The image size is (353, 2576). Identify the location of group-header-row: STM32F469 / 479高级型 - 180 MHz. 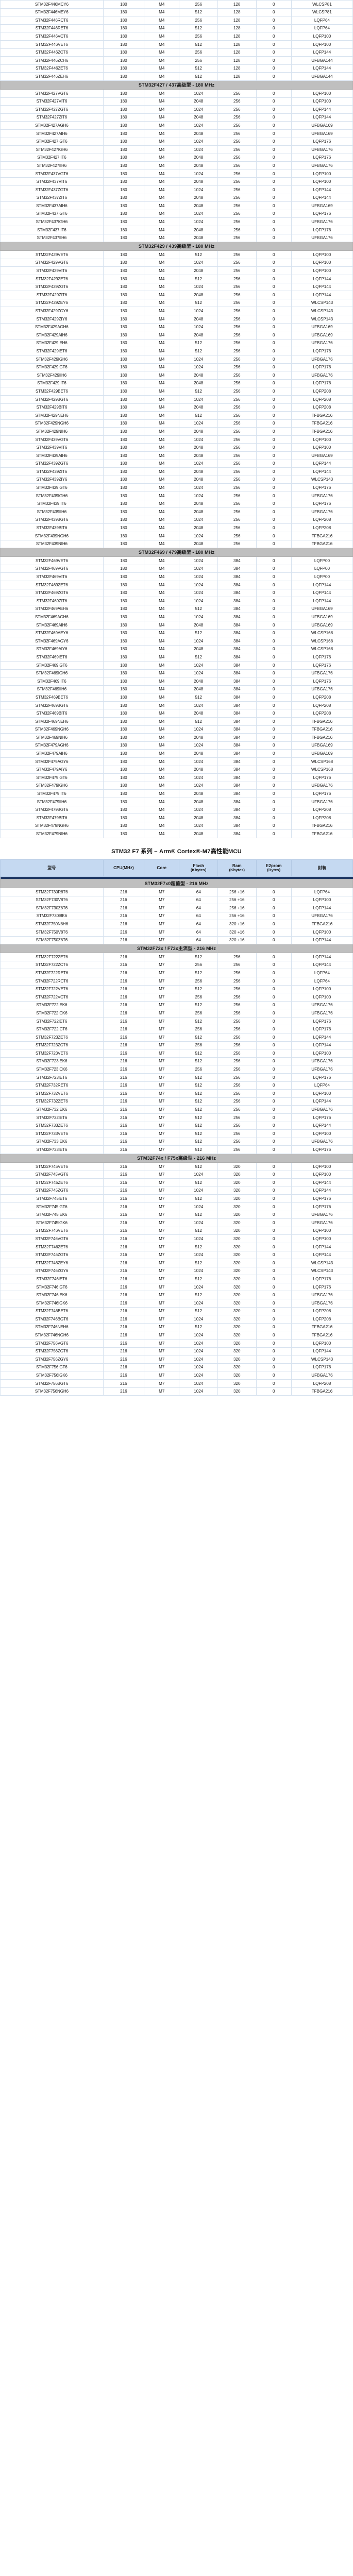
(176, 552).